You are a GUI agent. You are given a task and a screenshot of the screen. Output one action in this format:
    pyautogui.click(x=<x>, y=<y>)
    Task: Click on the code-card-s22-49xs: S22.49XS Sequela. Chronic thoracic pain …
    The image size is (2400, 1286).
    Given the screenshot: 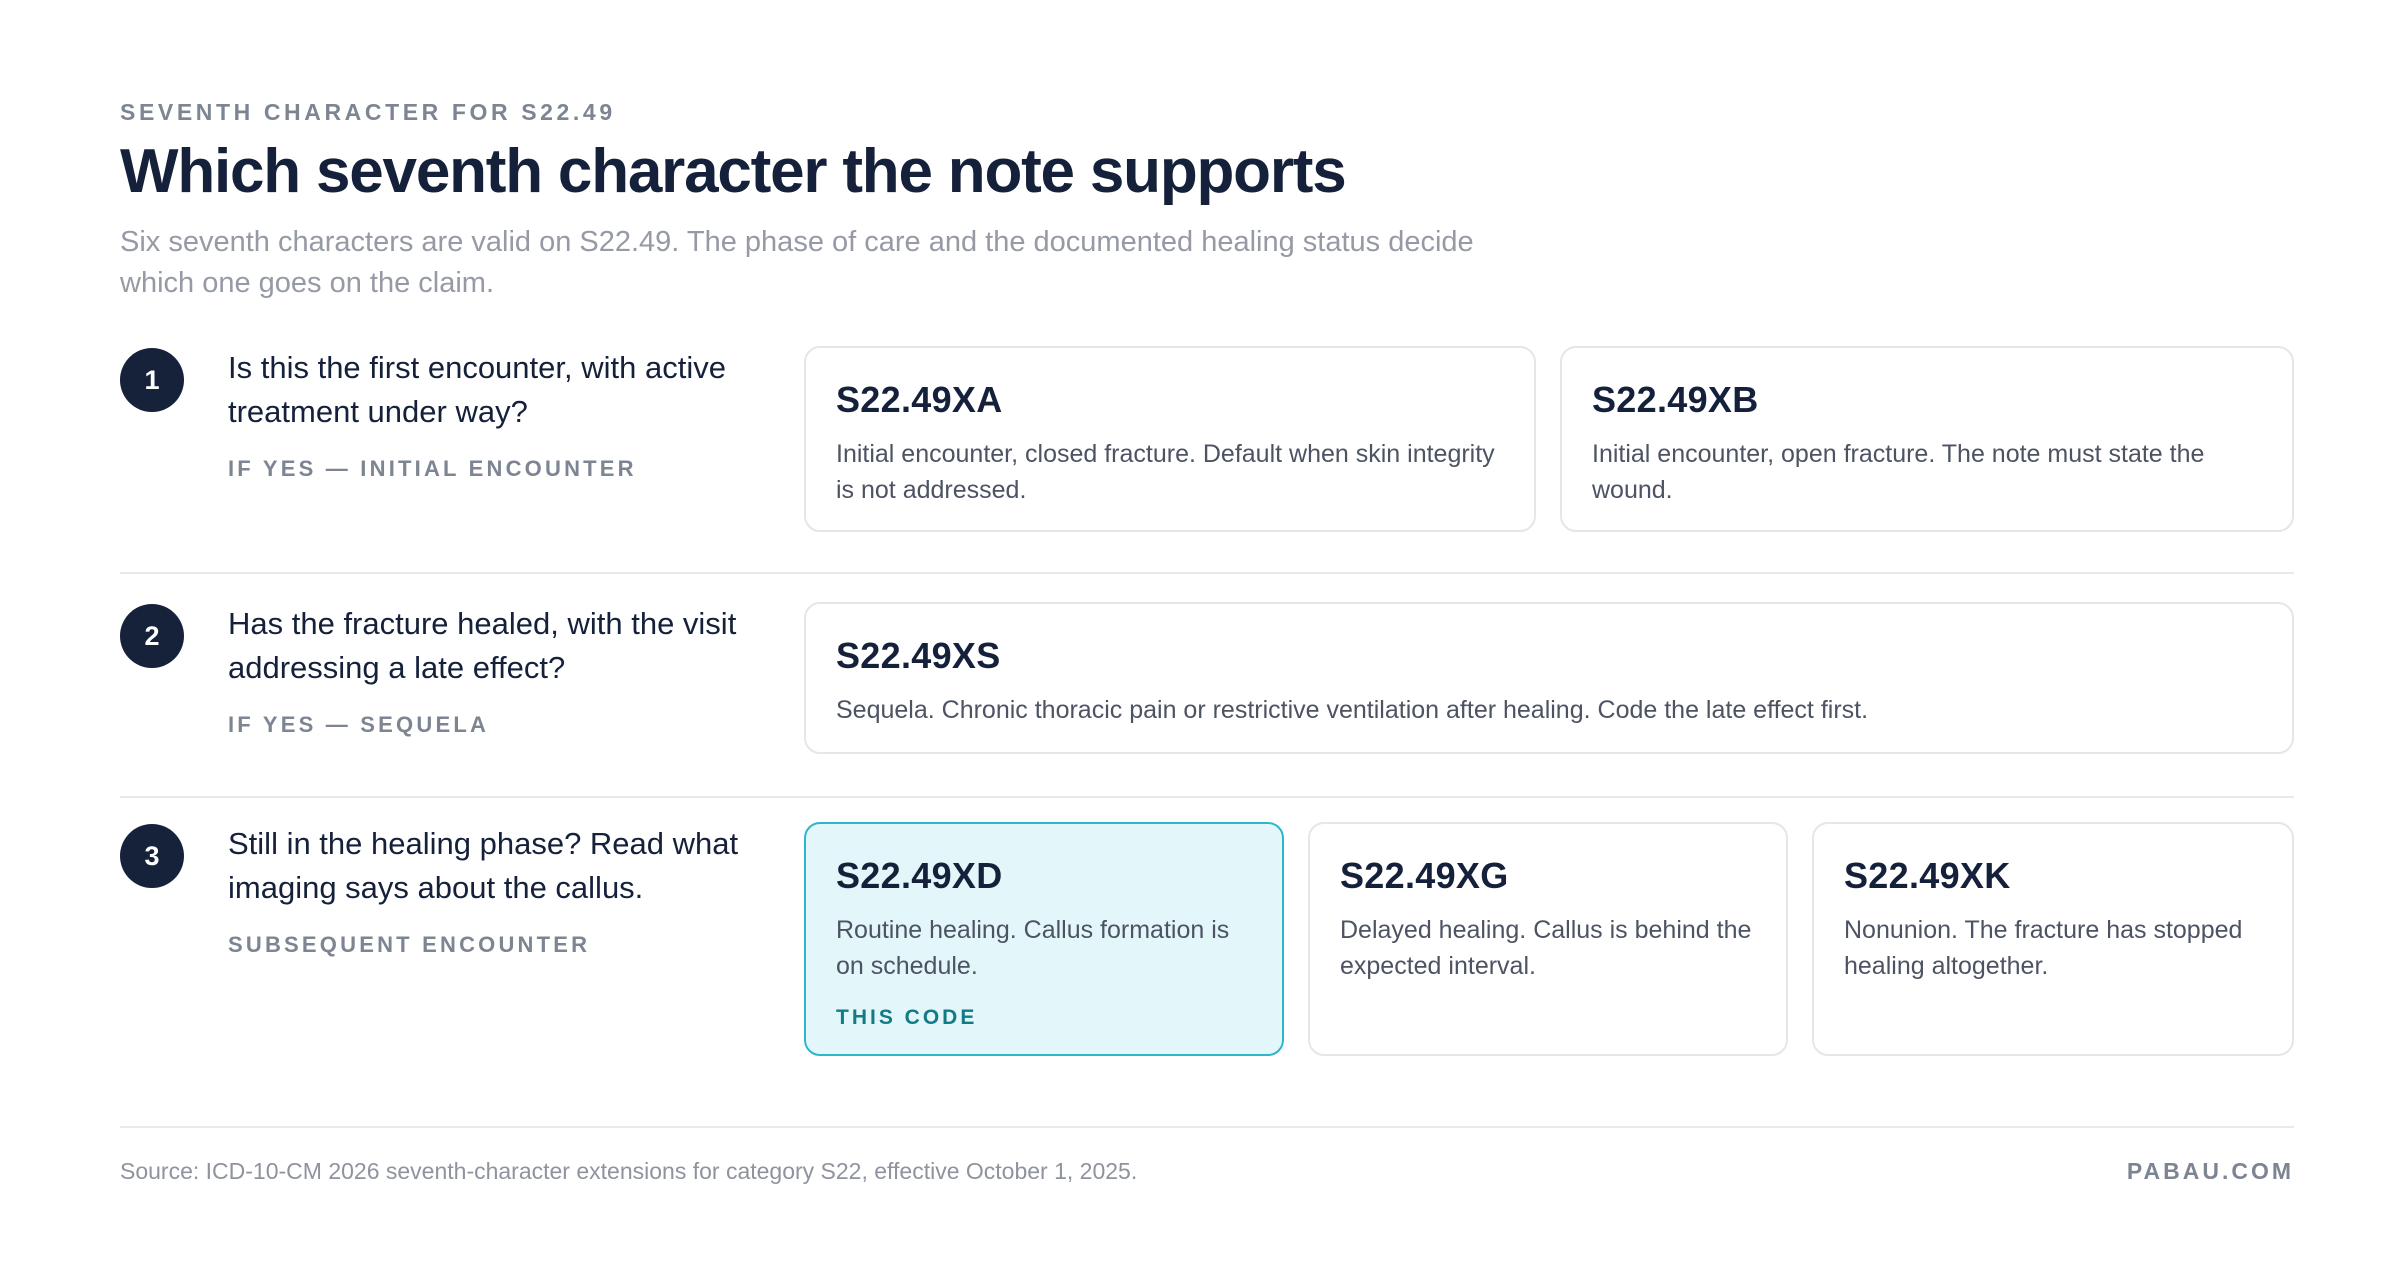 What is the action you would take?
    pyautogui.click(x=1549, y=678)
    